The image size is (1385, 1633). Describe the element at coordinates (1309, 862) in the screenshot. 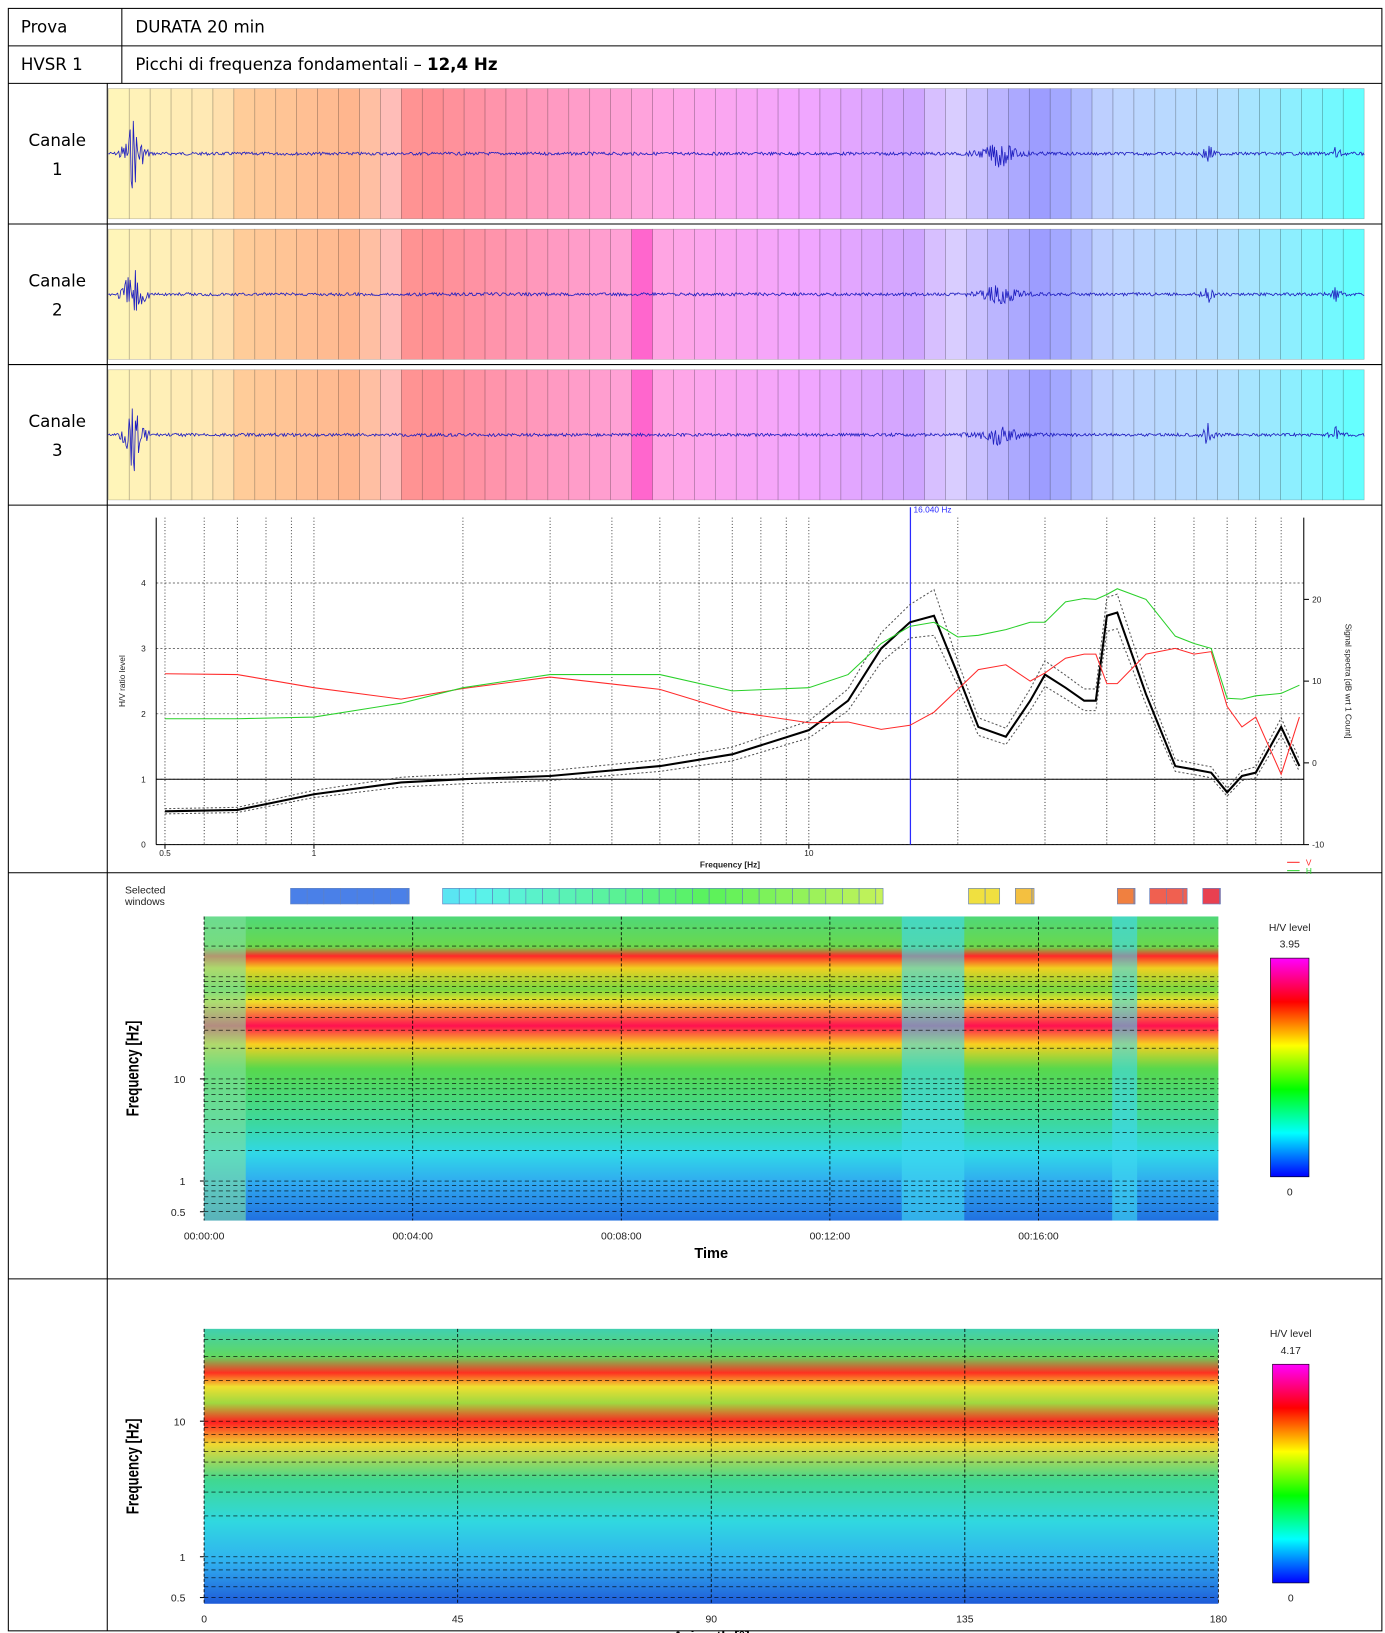

I see `legend-label: V` at that location.